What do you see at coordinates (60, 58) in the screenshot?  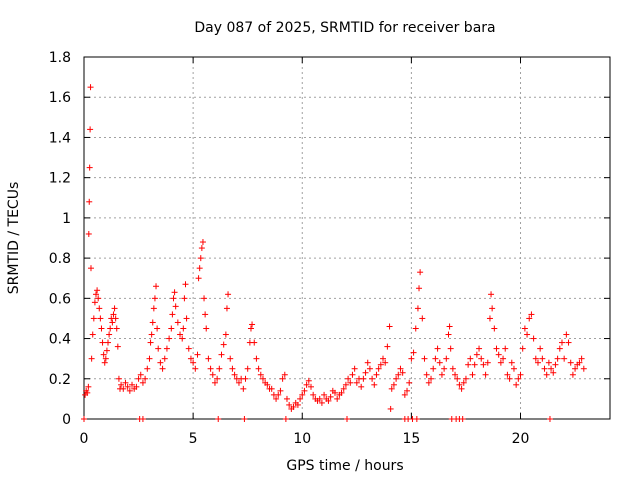 I see `y-tick-label: 1.8` at bounding box center [60, 58].